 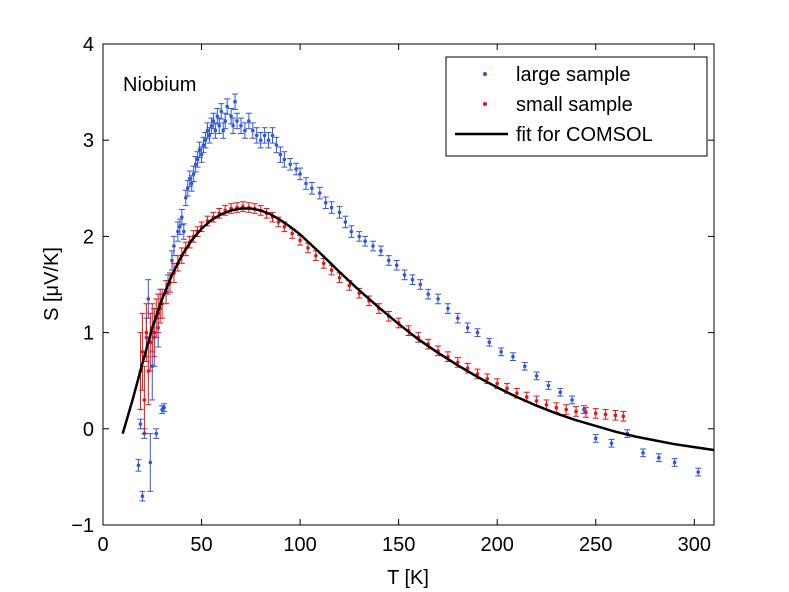 I want to click on legend: large sample small sample fit for COMSOL, so click(x=576, y=106).